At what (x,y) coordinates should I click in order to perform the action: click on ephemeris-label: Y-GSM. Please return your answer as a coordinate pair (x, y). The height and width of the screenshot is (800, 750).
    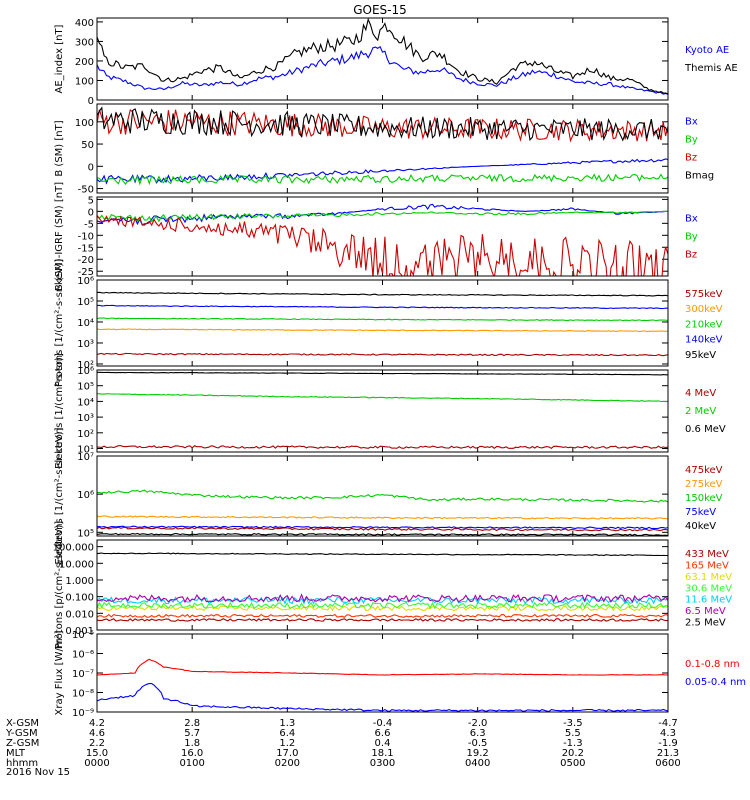
    Looking at the image, I should click on (21, 733).